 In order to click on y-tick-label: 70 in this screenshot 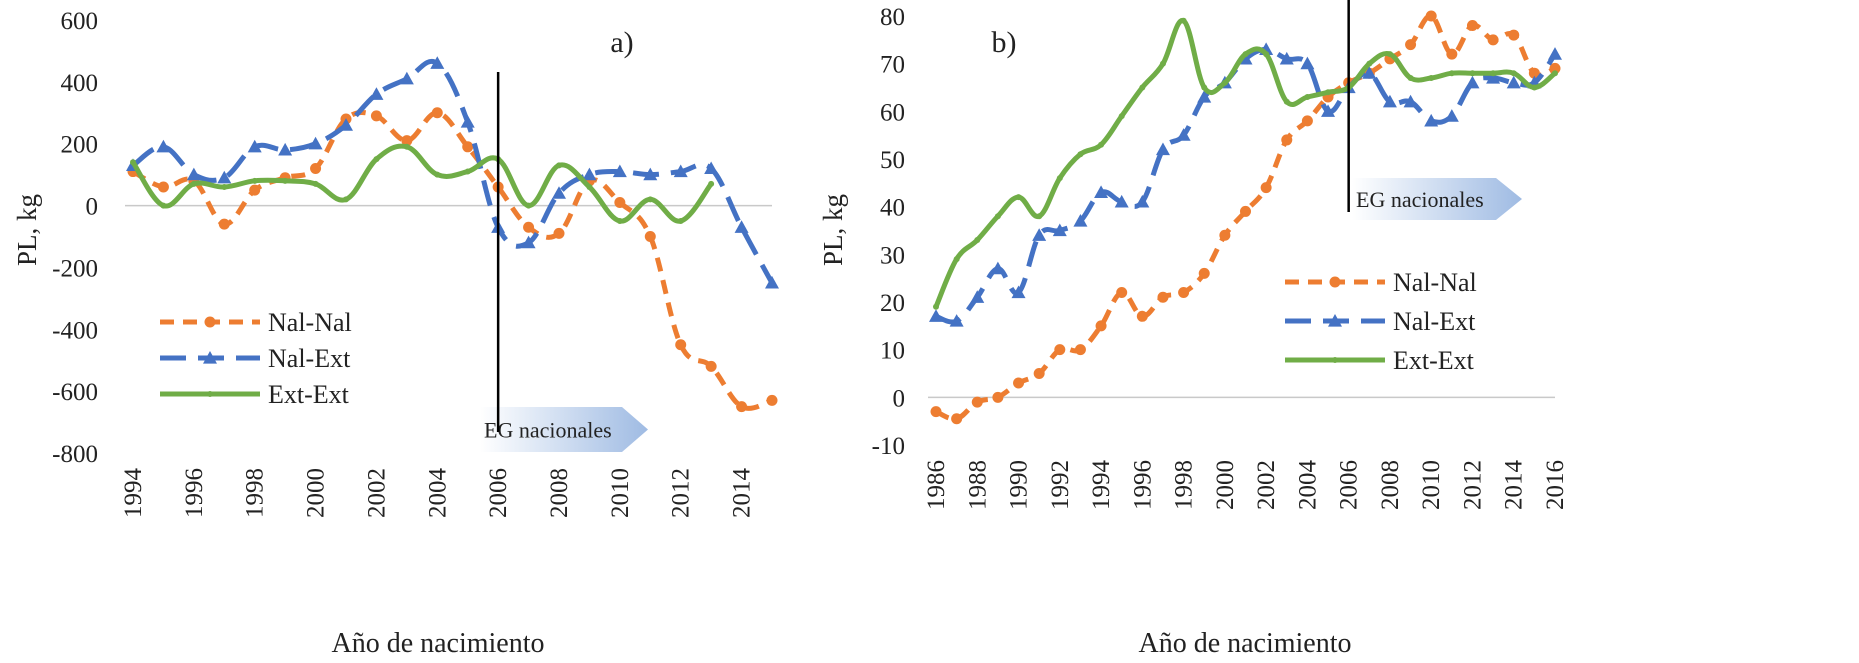, I will do `click(892, 65)`.